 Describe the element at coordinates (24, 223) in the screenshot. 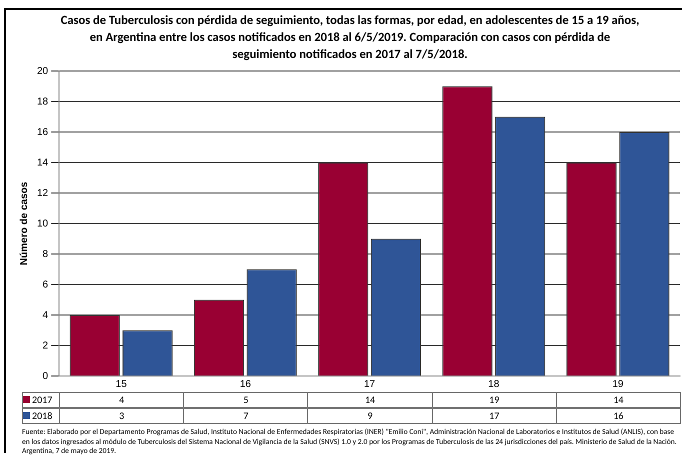

I see `y-axis-title: Número de casos` at that location.